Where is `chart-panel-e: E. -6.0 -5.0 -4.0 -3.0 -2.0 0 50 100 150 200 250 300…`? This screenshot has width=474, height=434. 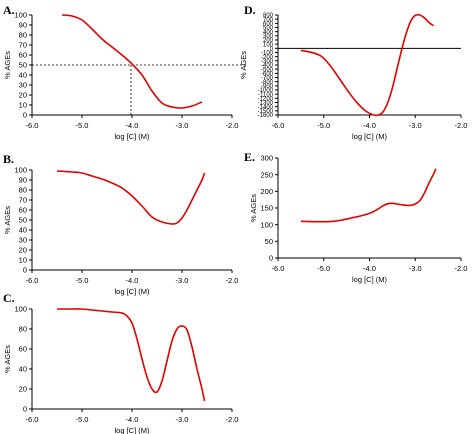 chart-panel-e: E. -6.0 -5.0 -4.0 -3.0 -2.0 0 50 100 150 200 250 300… is located at coordinates (355, 217).